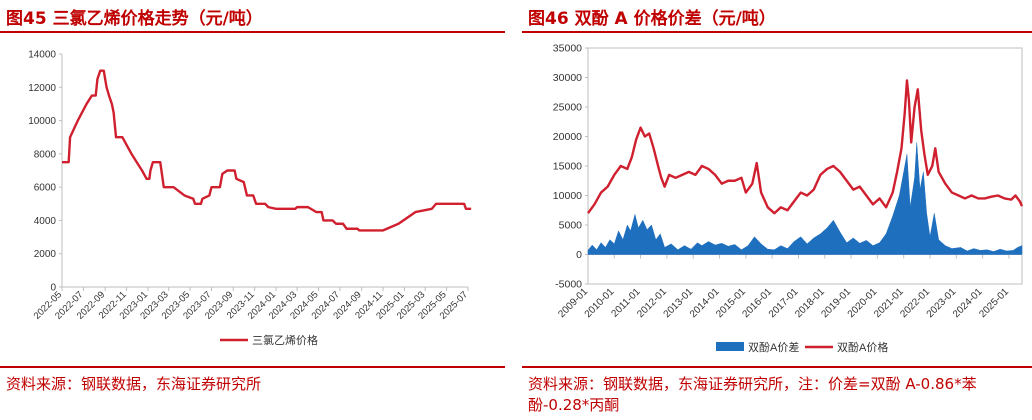 This screenshot has width=1032, height=420. I want to click on y-tick-label: 20000, so click(567, 137).